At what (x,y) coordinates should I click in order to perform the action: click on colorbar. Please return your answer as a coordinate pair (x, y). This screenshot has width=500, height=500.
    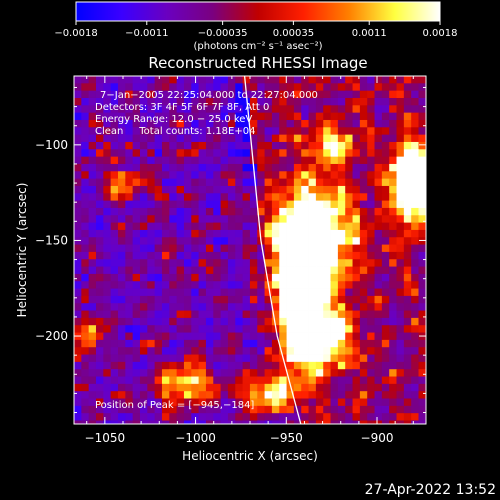
    Looking at the image, I should click on (258, 11).